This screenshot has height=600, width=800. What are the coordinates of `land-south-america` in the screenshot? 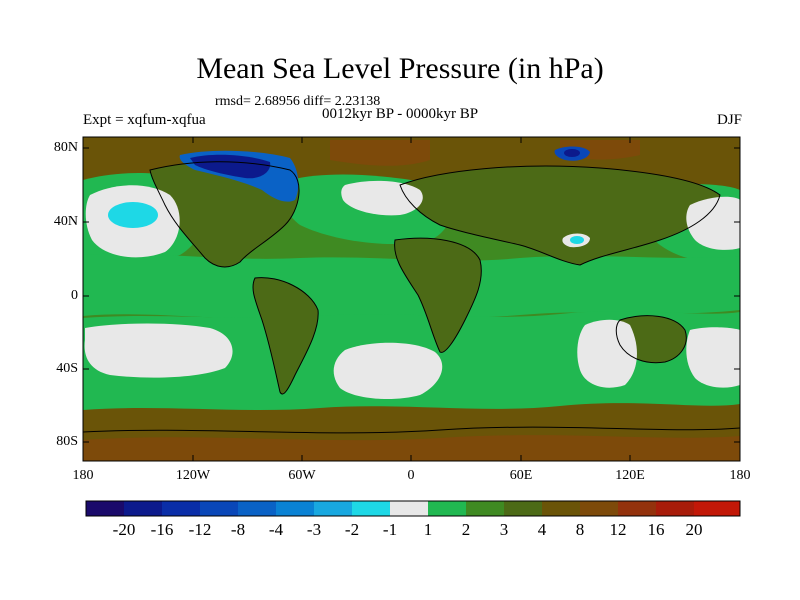 It's located at (285, 336).